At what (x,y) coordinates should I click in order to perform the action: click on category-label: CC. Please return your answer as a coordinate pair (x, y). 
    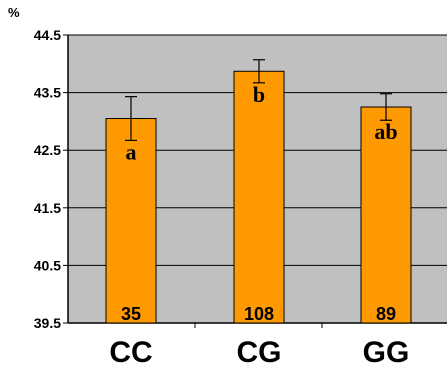
    Looking at the image, I should click on (130, 352).